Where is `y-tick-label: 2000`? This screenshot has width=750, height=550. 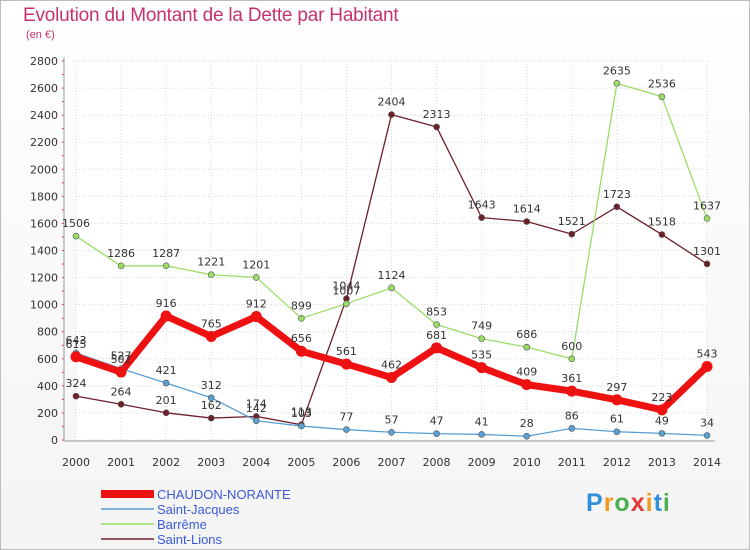
y-tick-label: 2000 is located at coordinates (44, 169).